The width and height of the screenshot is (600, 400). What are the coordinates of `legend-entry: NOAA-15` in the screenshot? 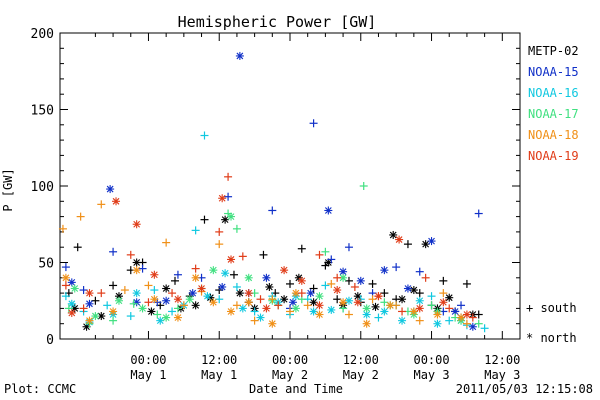 It's located at (553, 72).